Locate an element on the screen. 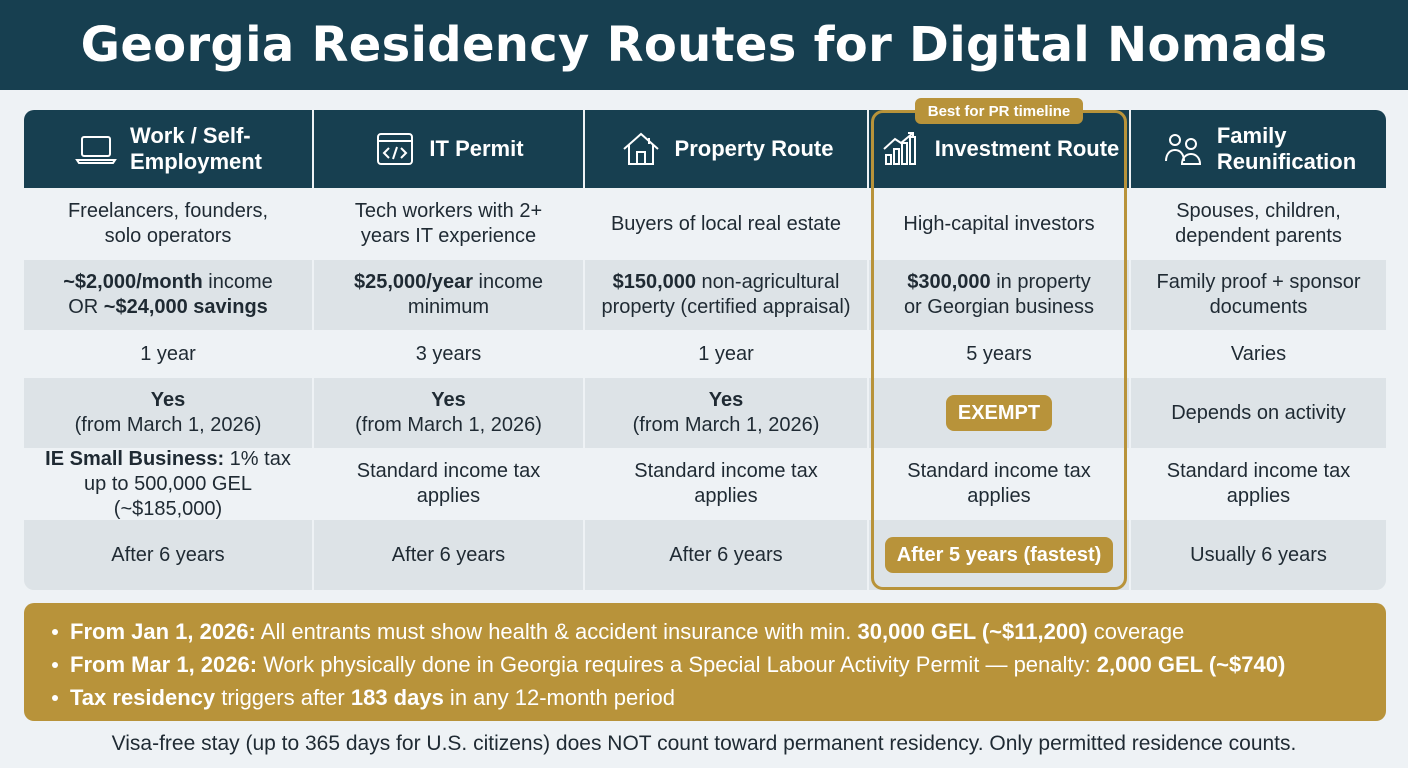 The height and width of the screenshot is (768, 1408). code-window-icon is located at coordinates (395, 149).